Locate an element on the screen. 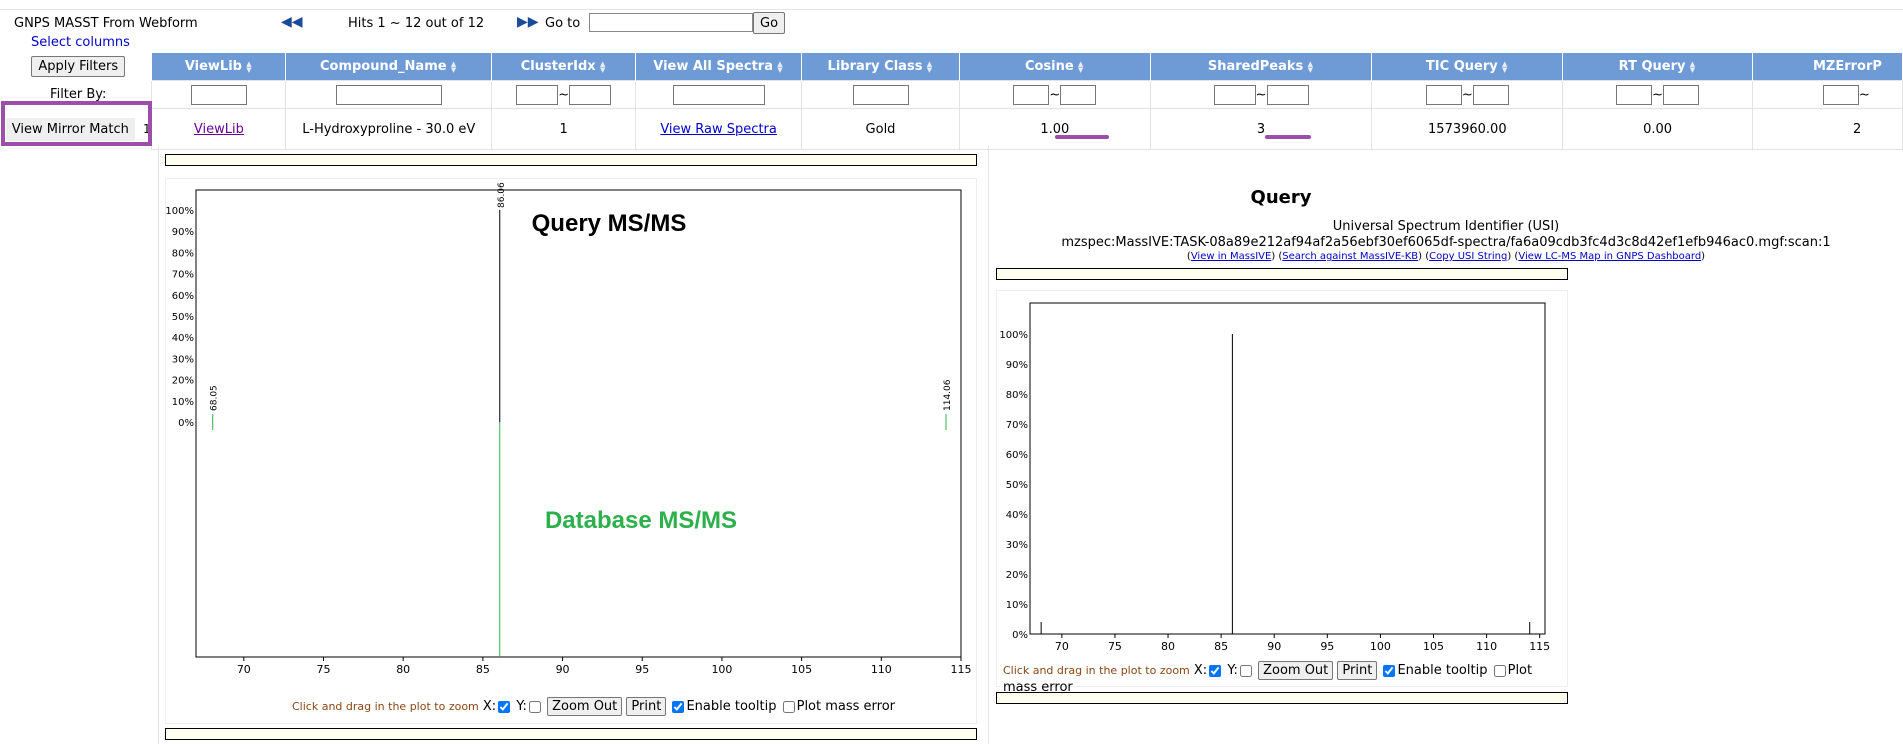 The image size is (1903, 744). view-in-massive-link: View in MassIVE is located at coordinates (1231, 256).